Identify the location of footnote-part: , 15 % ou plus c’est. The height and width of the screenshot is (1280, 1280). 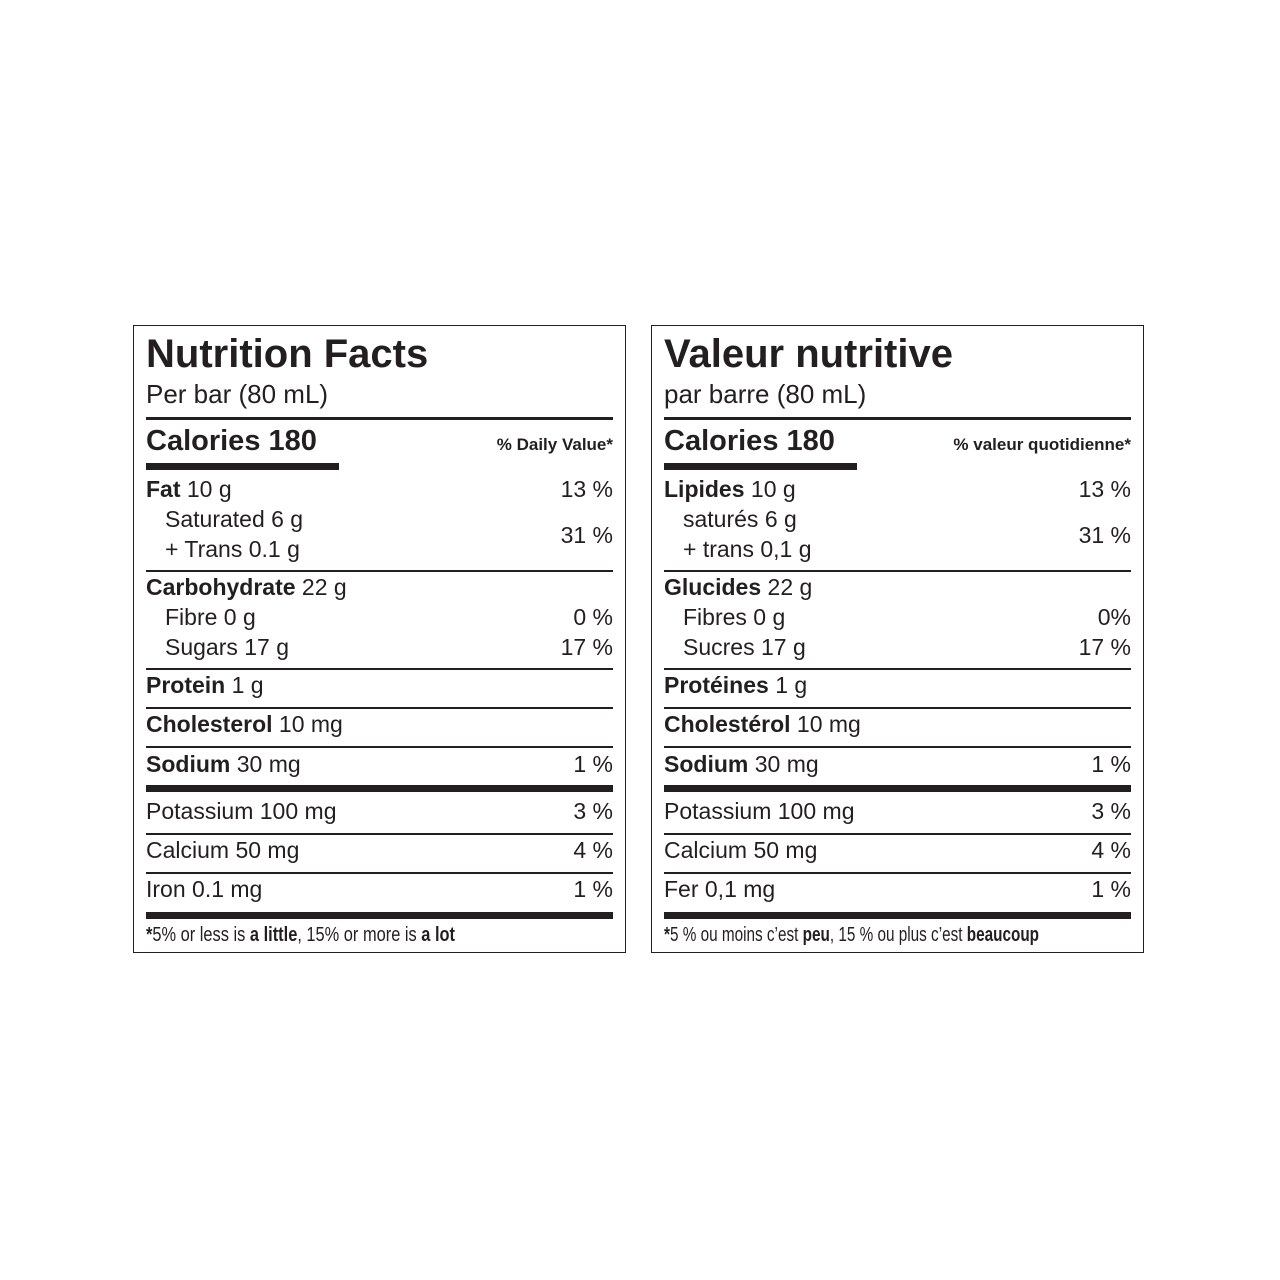
(898, 935).